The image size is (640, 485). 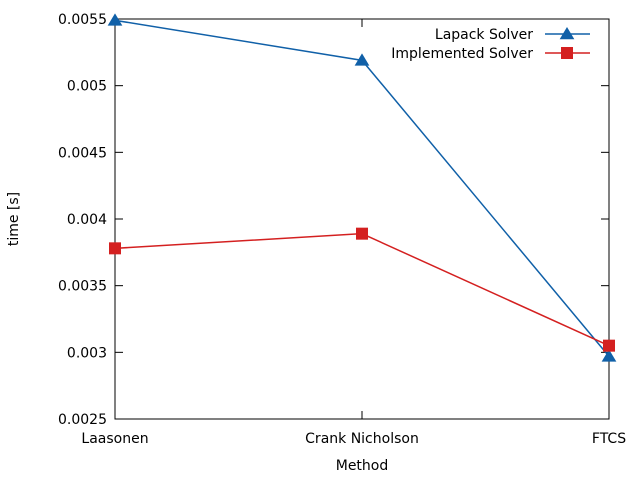 I want to click on y-axis-label: time [s], so click(x=14, y=219).